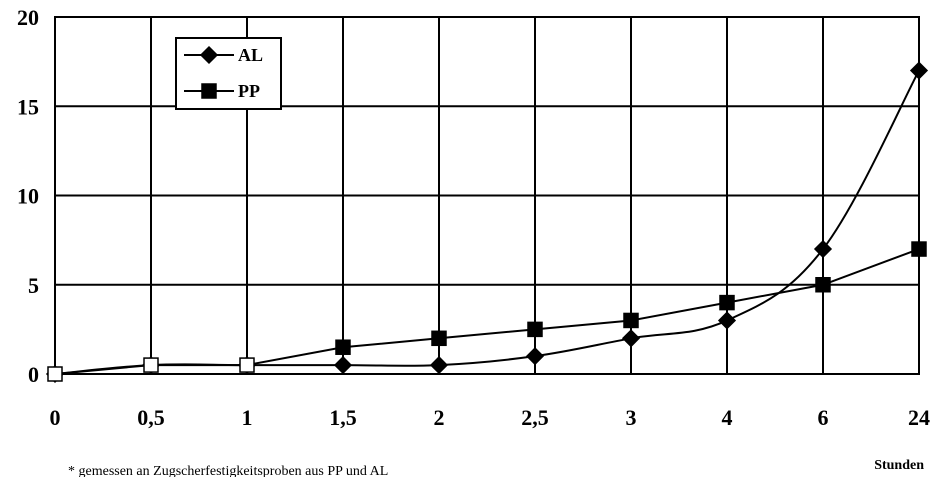  I want to click on x-tick-label: 3, so click(631, 417).